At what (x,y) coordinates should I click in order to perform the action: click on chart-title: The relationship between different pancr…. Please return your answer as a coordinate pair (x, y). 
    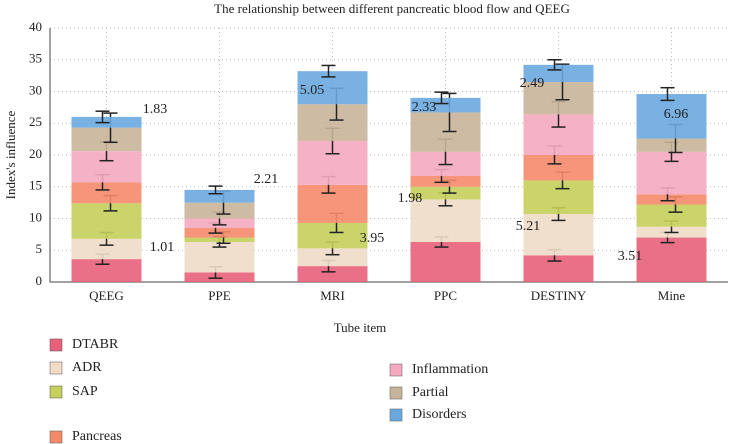
    Looking at the image, I should click on (392, 8).